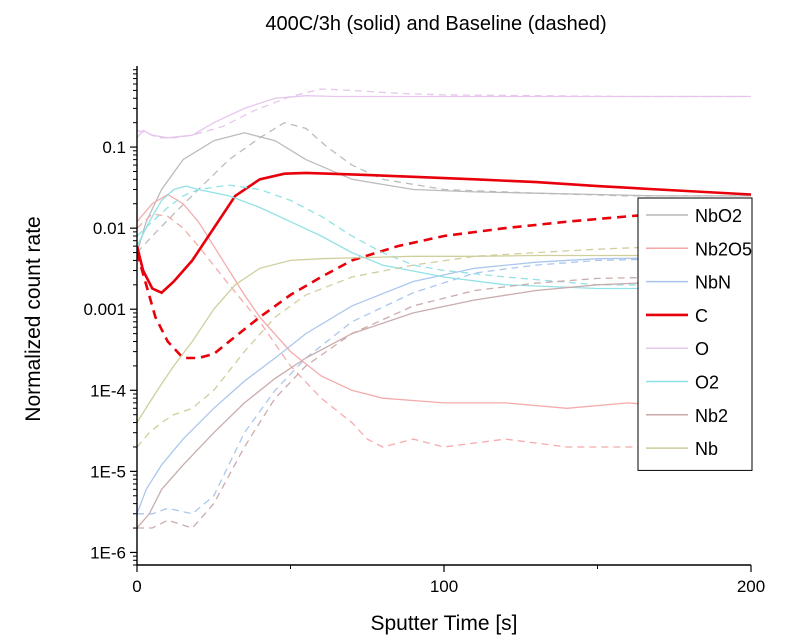 Image resolution: width=793 pixels, height=640 pixels. Describe the element at coordinates (718, 216) in the screenshot. I see `legend-label-nbo2: NbO2` at that location.